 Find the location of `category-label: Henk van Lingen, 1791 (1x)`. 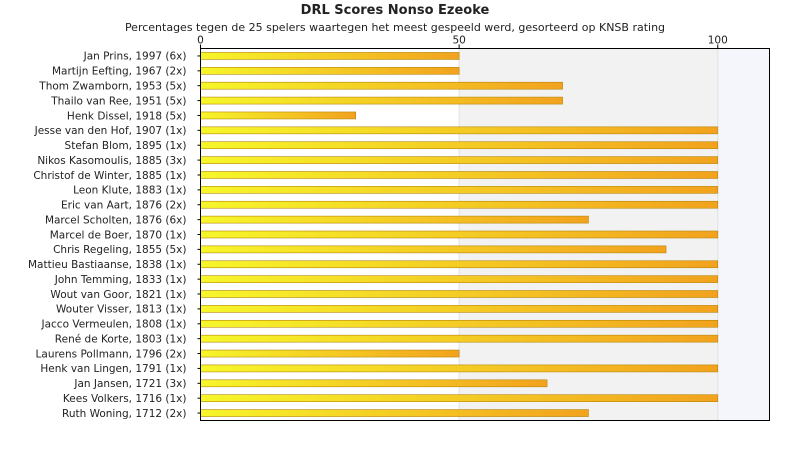

category-label: Henk van Lingen, 1791 (1x) is located at coordinates (113, 369).